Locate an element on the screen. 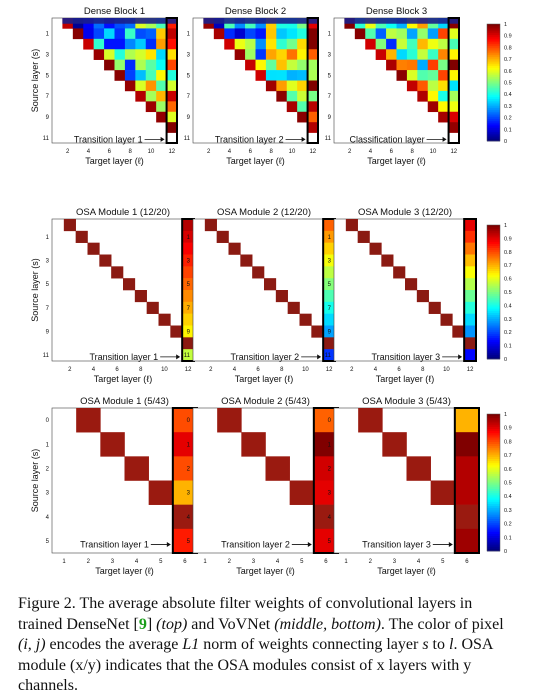 This screenshot has height=698, width=533. x-tick-label: 8 is located at coordinates (130, 152).